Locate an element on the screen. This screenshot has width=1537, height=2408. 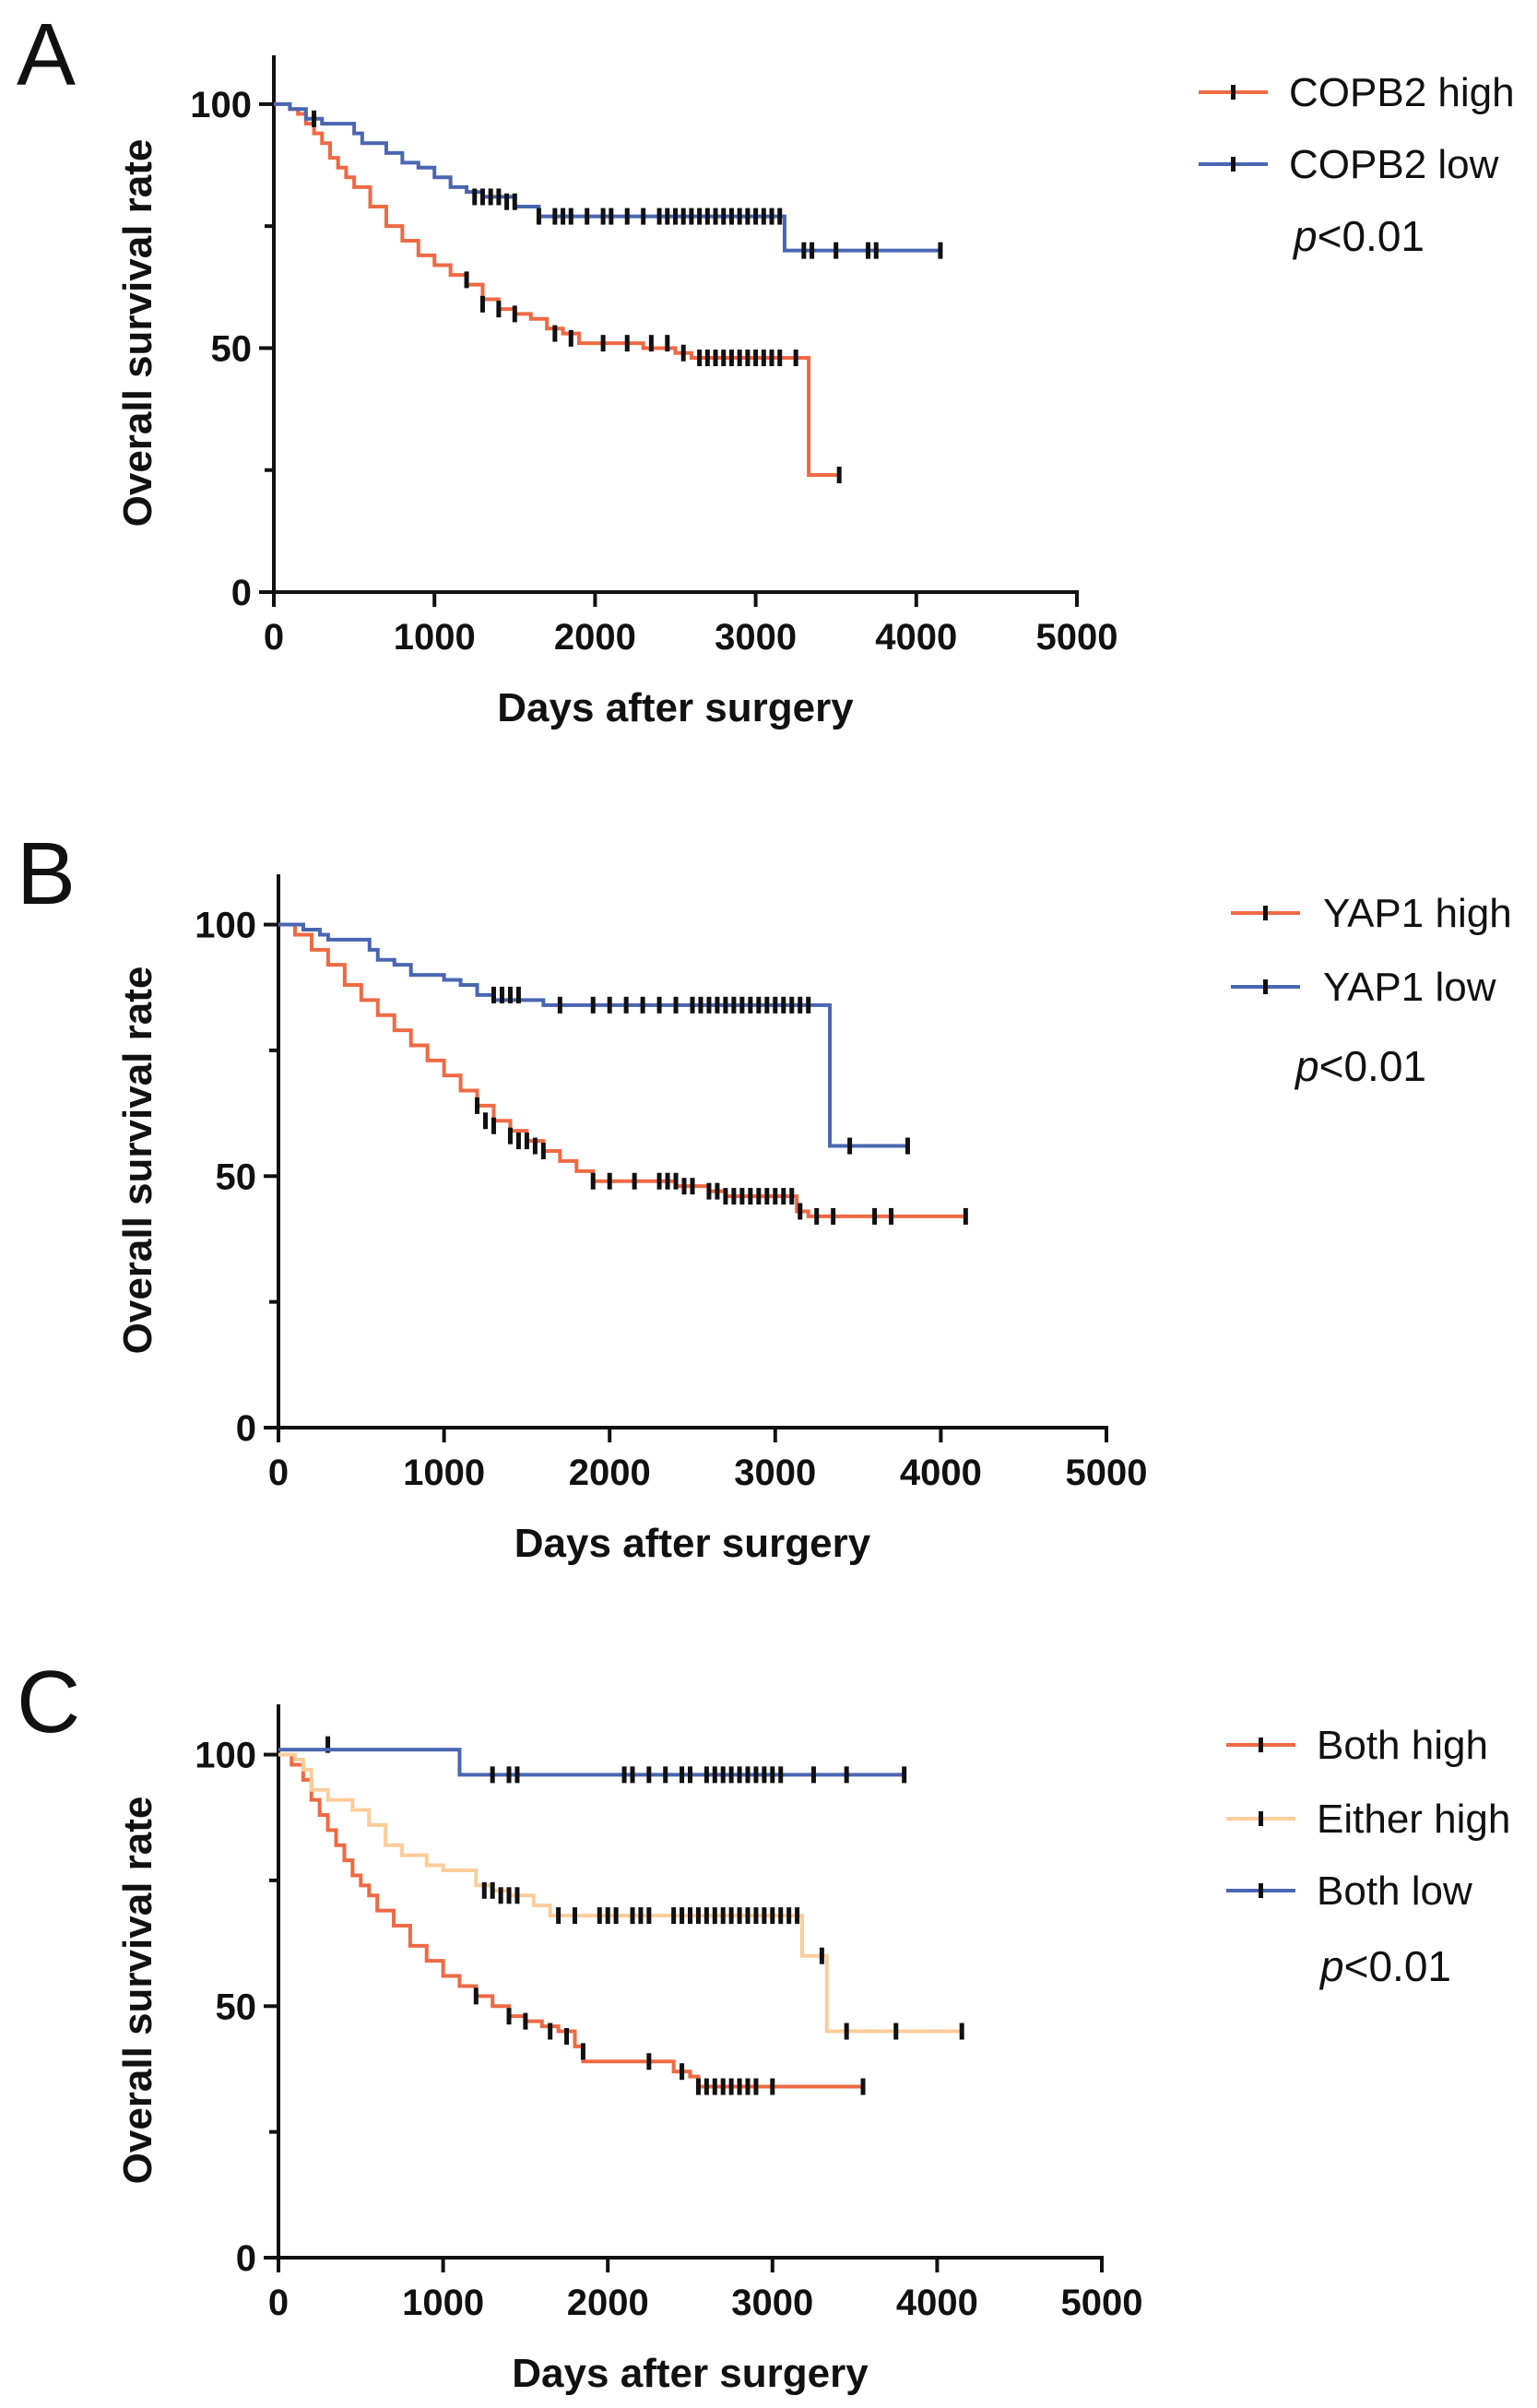
panel-letter: C is located at coordinates (48, 1702).